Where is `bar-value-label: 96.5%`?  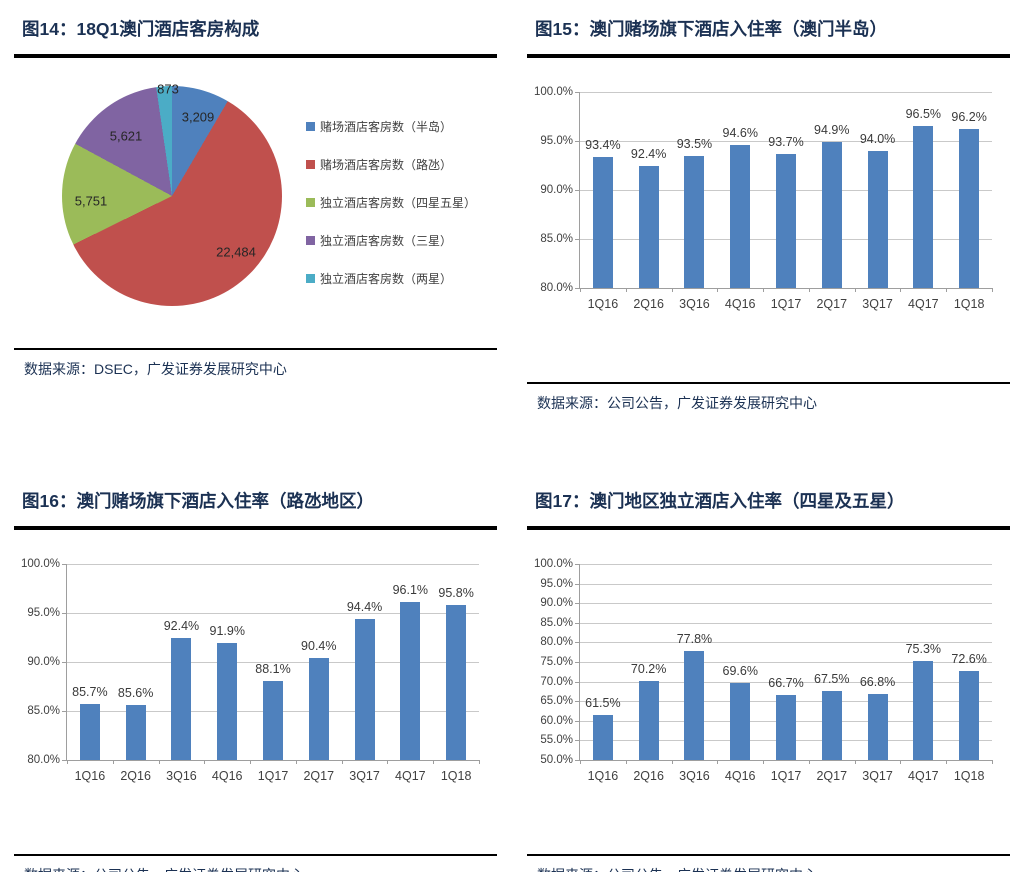 bar-value-label: 96.5% is located at coordinates (923, 114).